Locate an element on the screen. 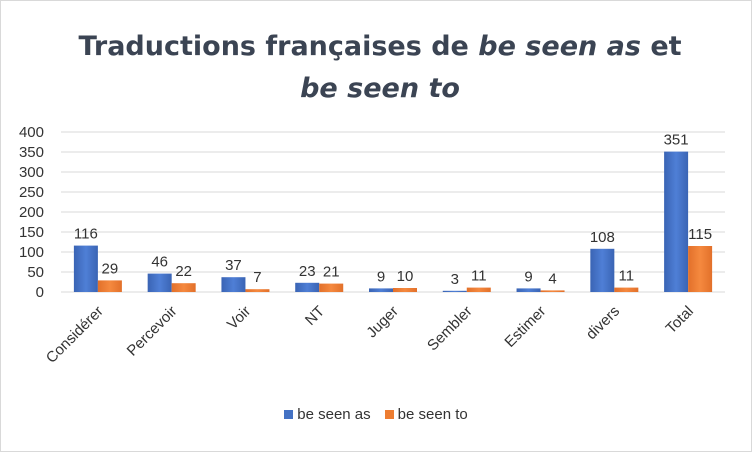 This screenshot has width=752, height=452. data-label: 4 is located at coordinates (552, 278).